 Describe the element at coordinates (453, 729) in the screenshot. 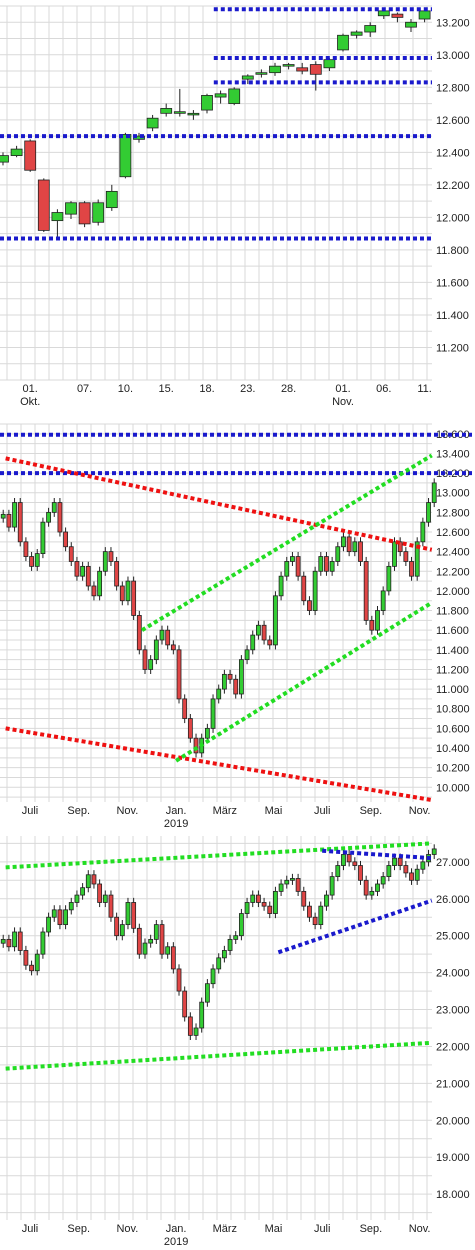

I see `y-tick-label: 10.600` at that location.